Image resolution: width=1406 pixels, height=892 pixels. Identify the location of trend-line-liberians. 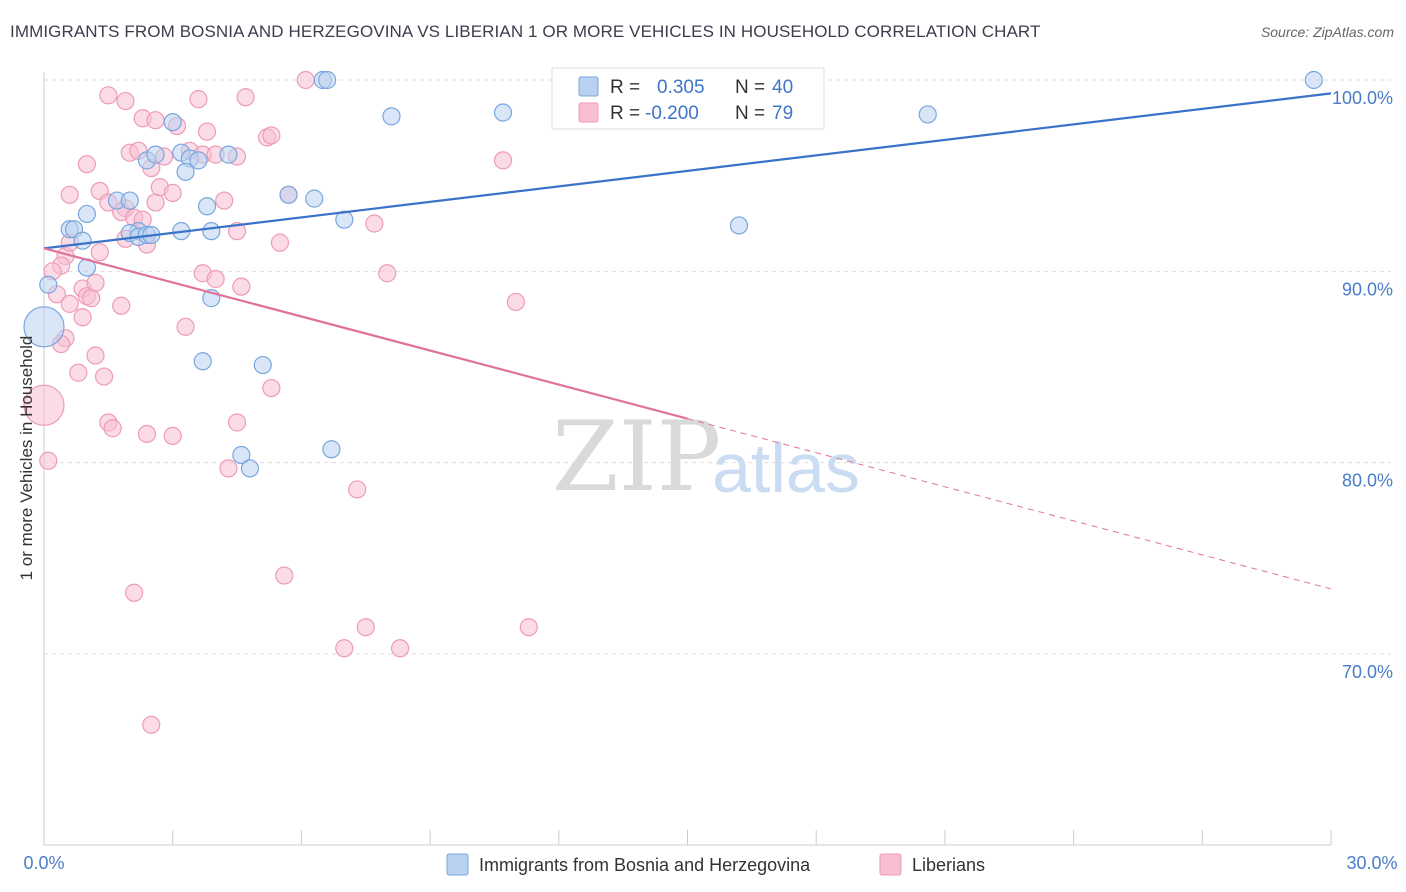
(365, 333).